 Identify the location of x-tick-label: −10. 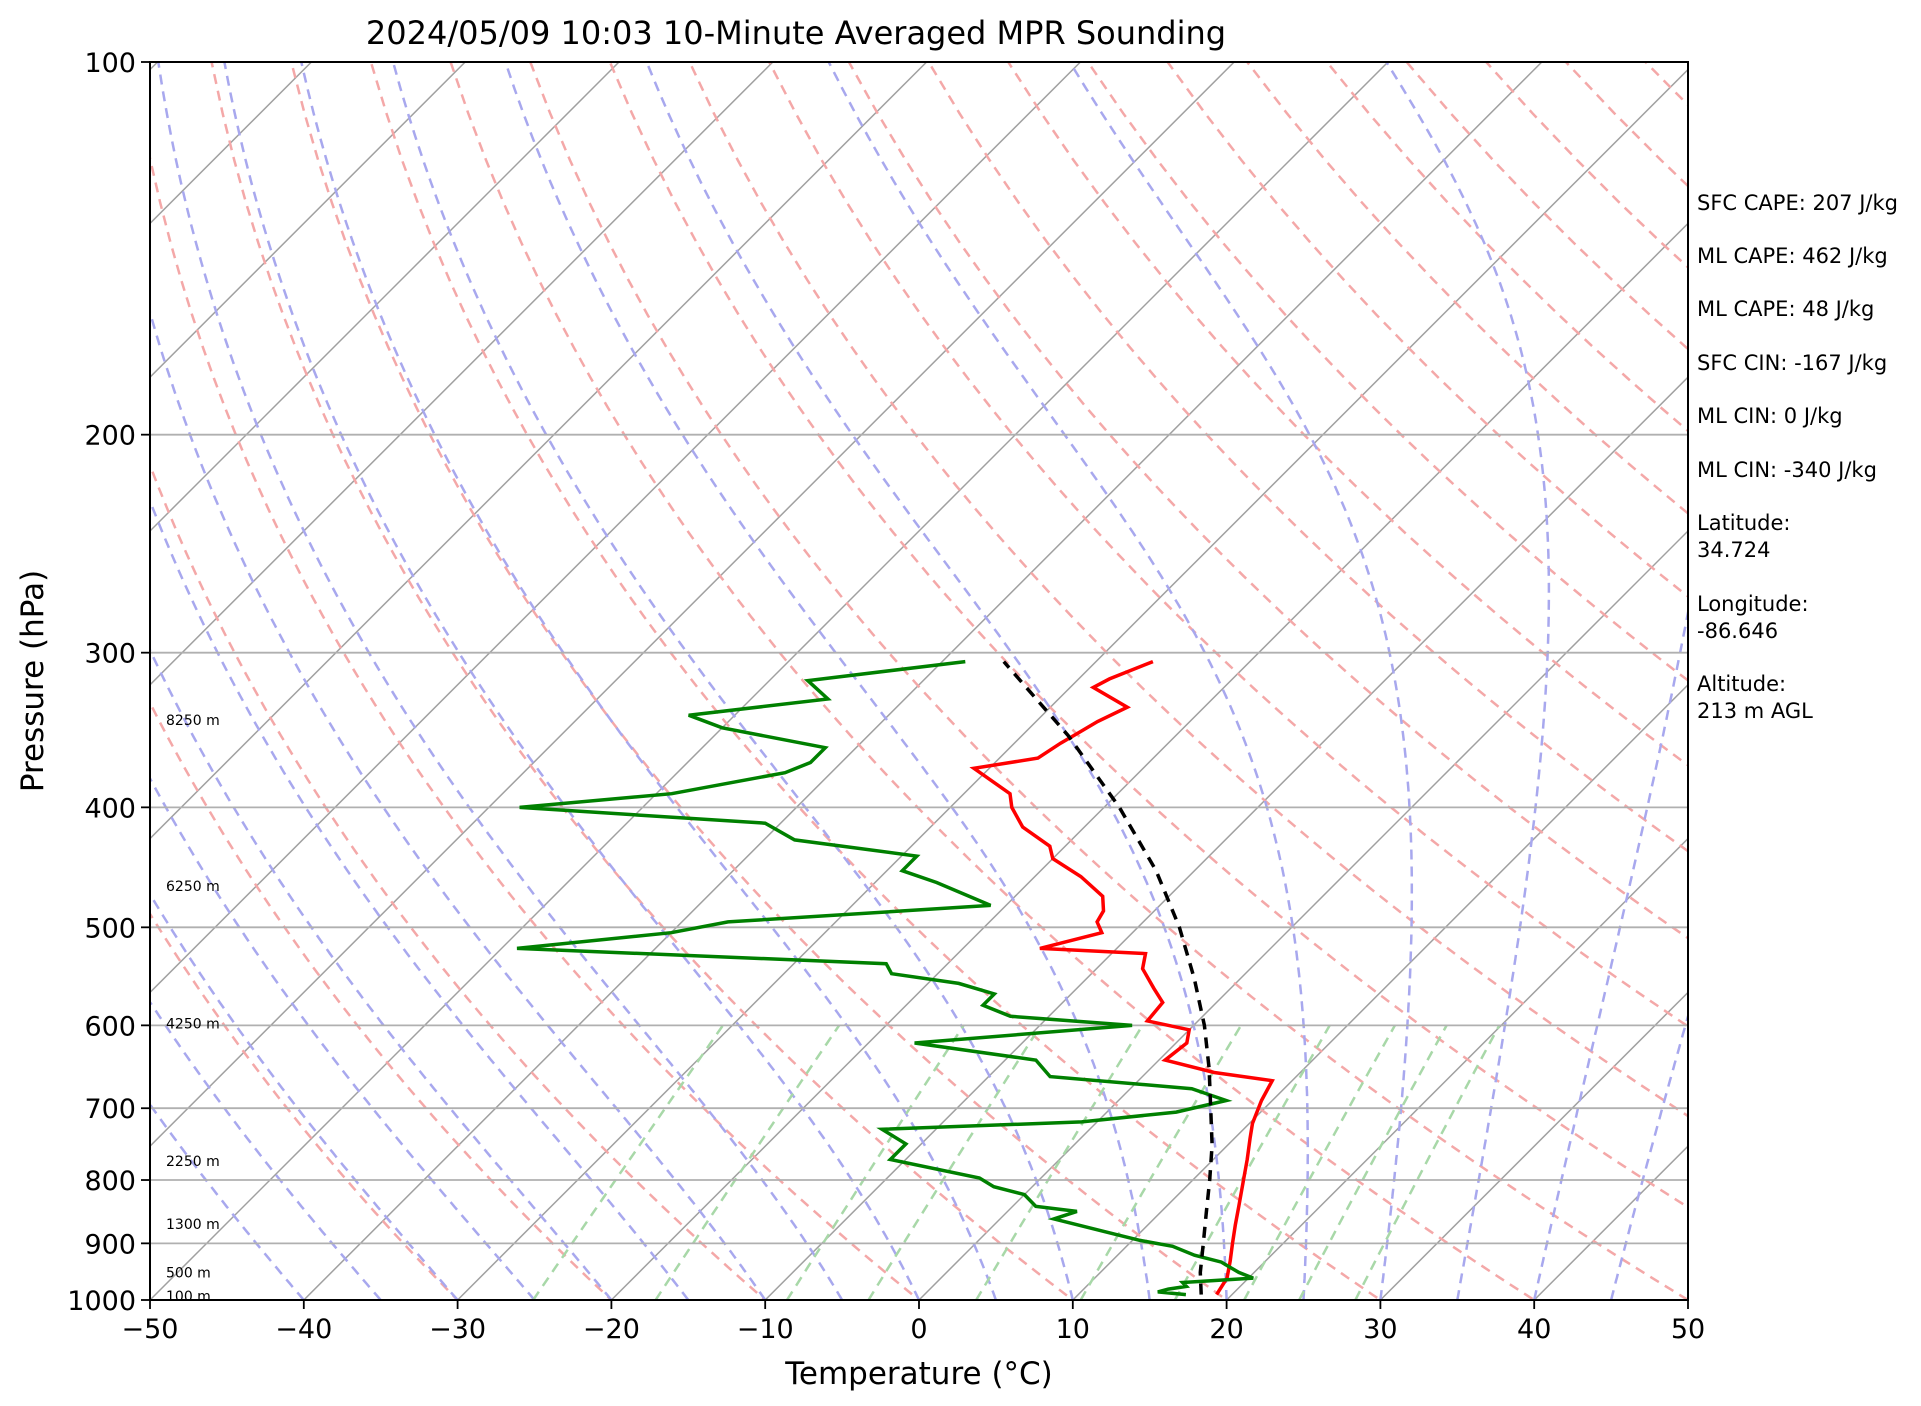
(765, 1329).